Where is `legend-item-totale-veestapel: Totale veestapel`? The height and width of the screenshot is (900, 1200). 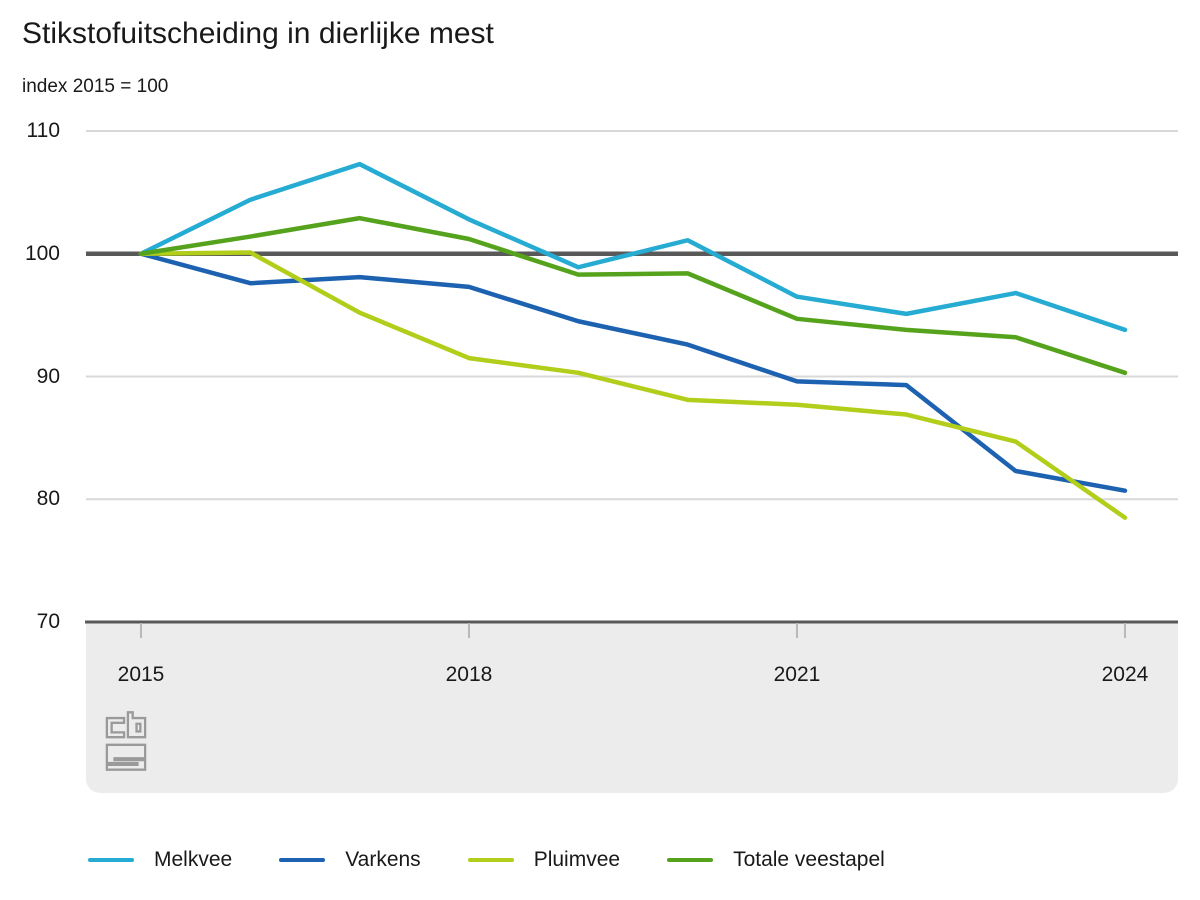 legend-item-totale-veestapel: Totale veestapel is located at coordinates (776, 860).